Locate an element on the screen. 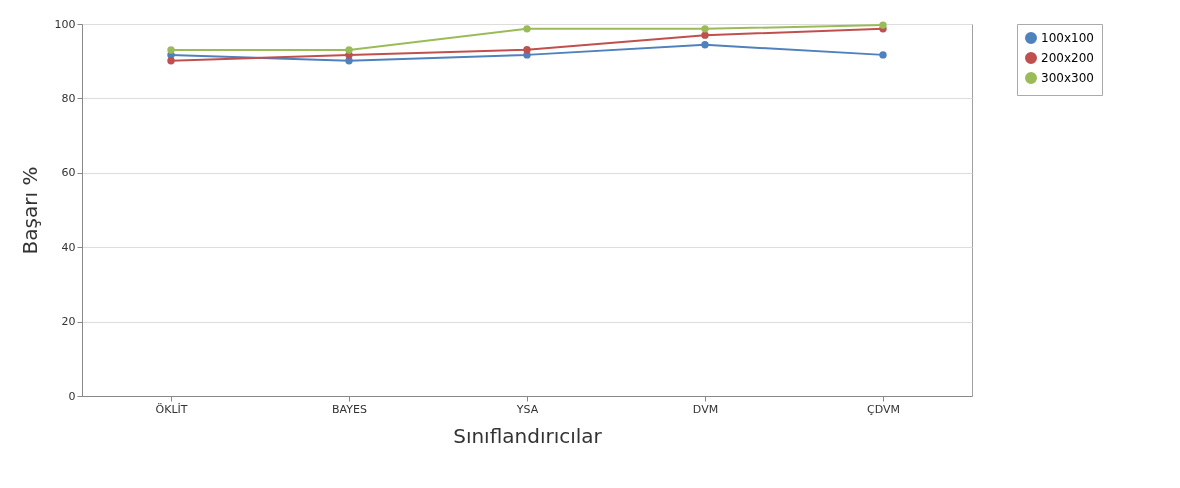 Image resolution: width=1180 pixels, height=488 pixels. x-tick-label: DVM is located at coordinates (705, 409).